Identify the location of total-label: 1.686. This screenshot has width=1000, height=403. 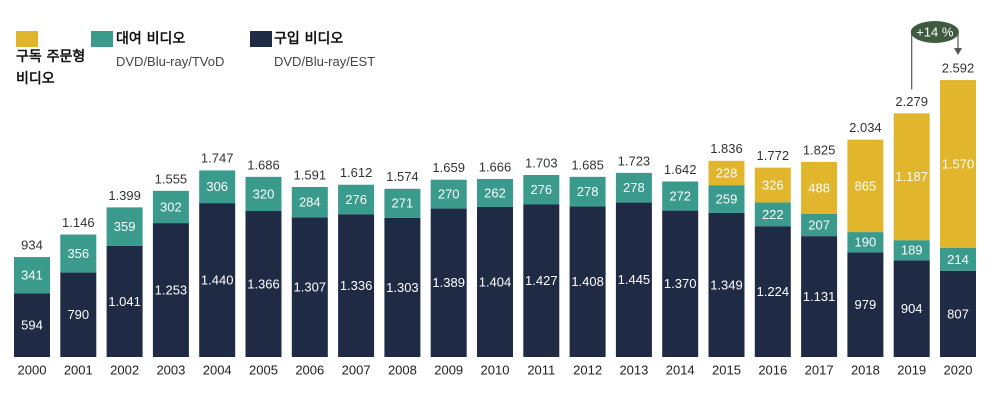
(263, 164).